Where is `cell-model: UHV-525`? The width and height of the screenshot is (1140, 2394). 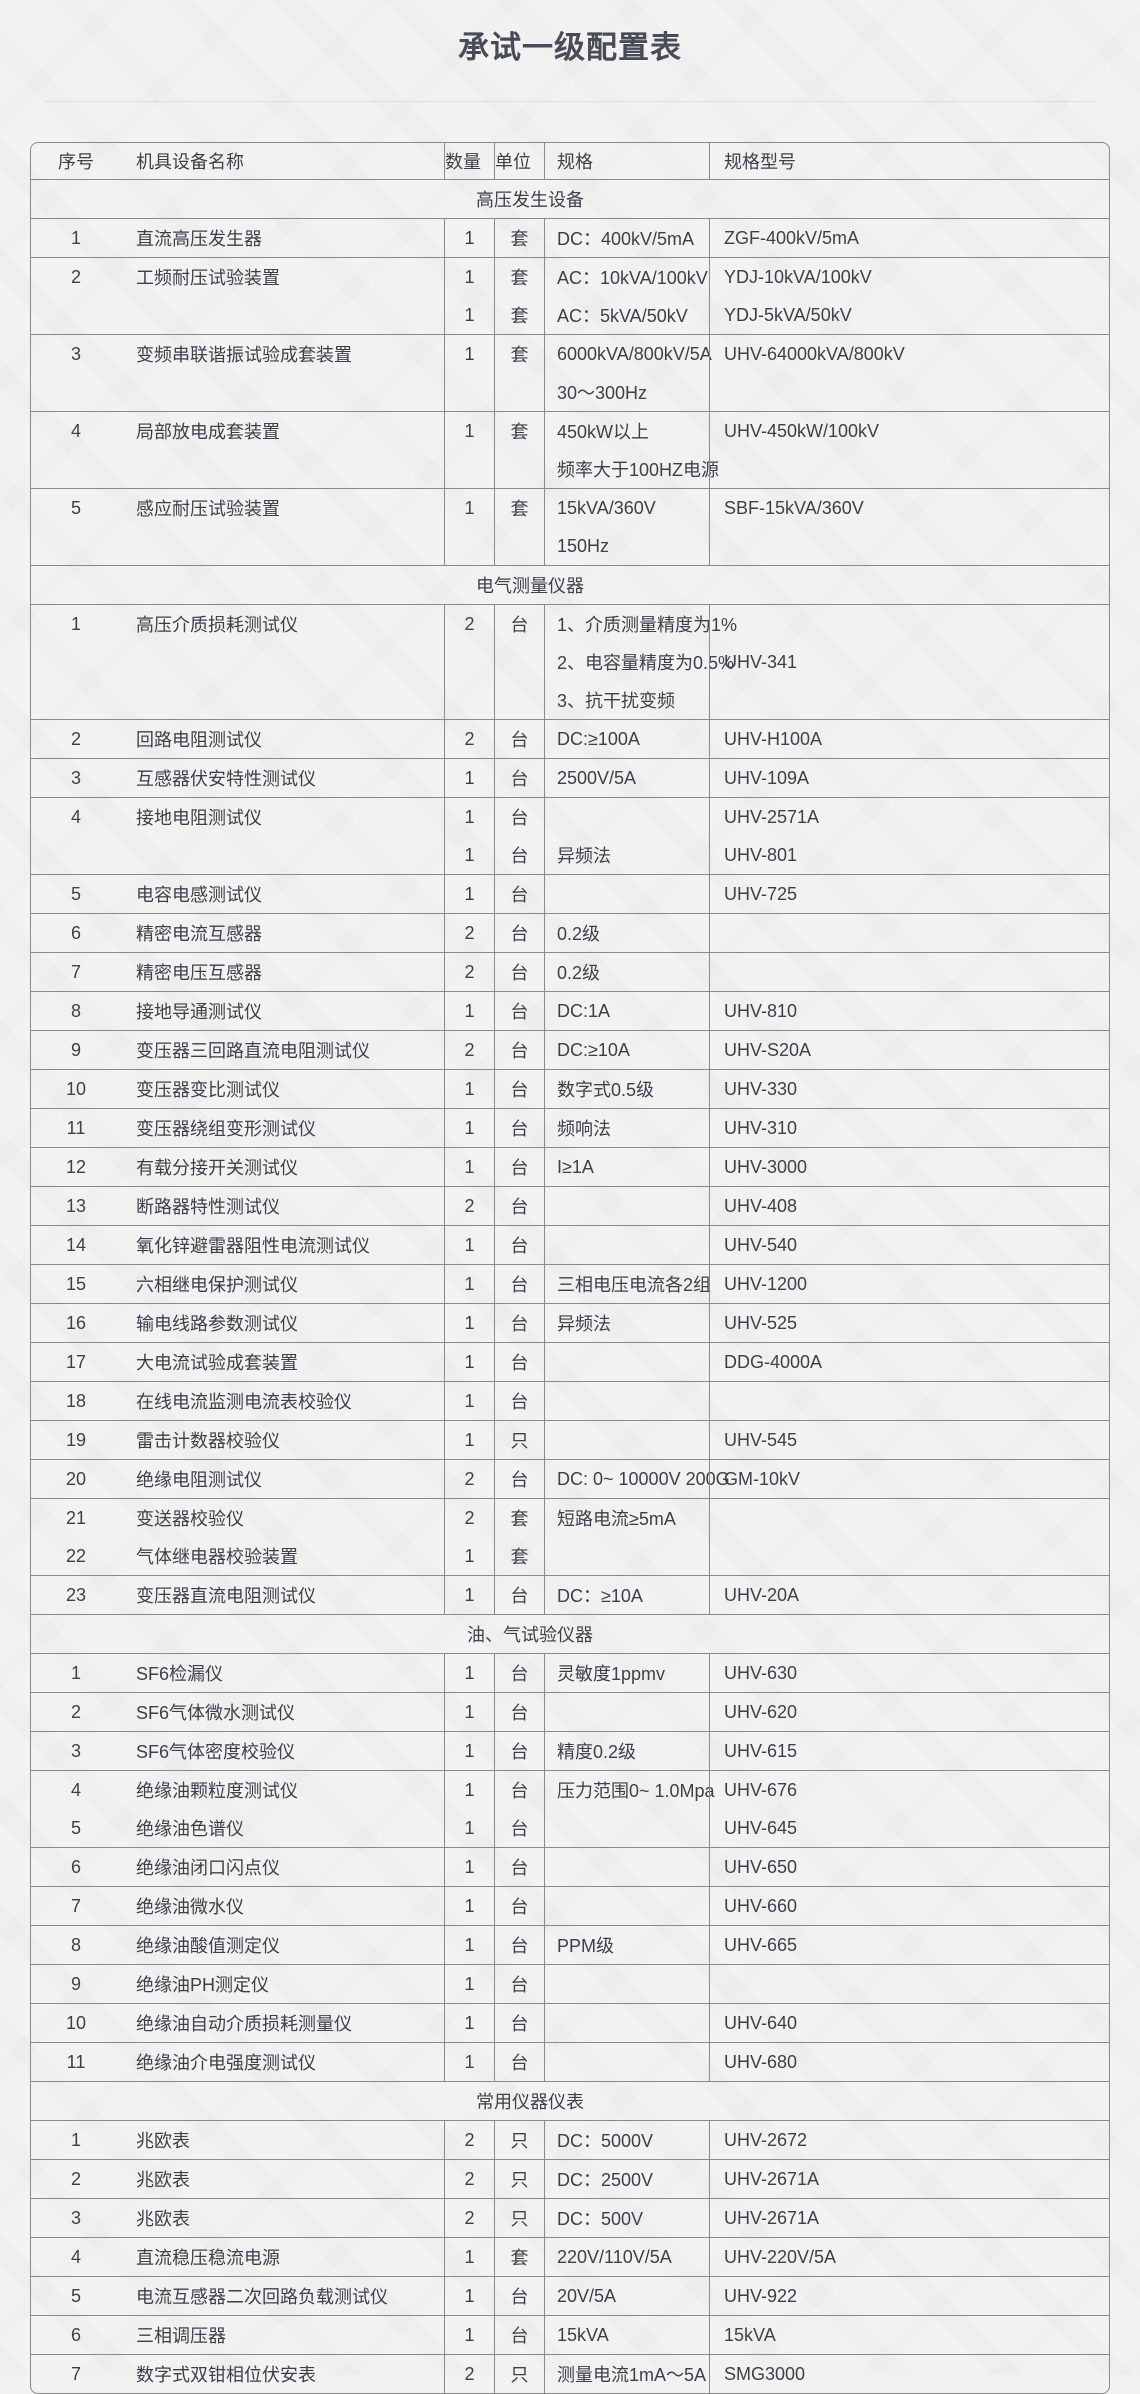 cell-model: UHV-525 is located at coordinates (909, 1323).